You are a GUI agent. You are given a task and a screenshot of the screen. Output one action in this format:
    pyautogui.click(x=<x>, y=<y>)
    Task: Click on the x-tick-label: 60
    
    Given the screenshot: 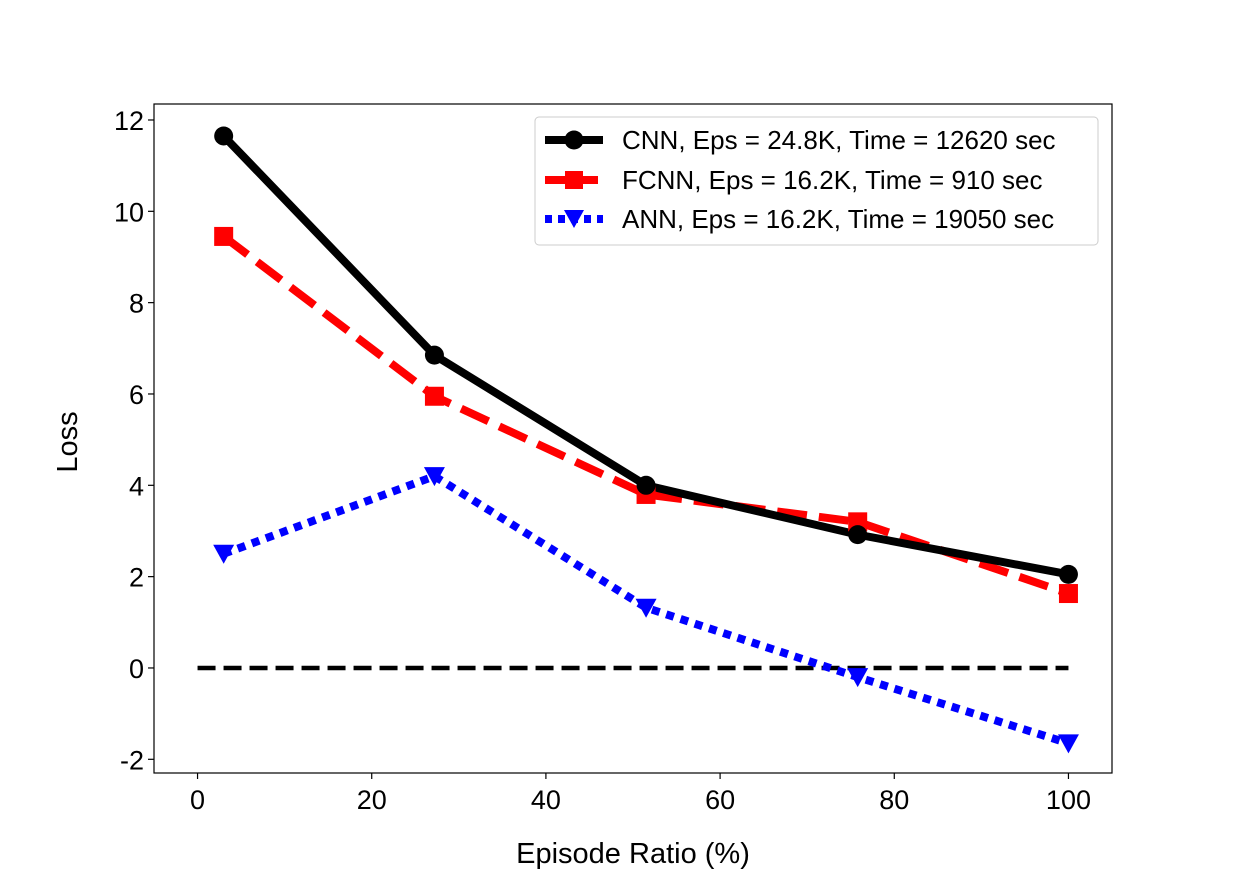 What is the action you would take?
    pyautogui.click(x=720, y=800)
    